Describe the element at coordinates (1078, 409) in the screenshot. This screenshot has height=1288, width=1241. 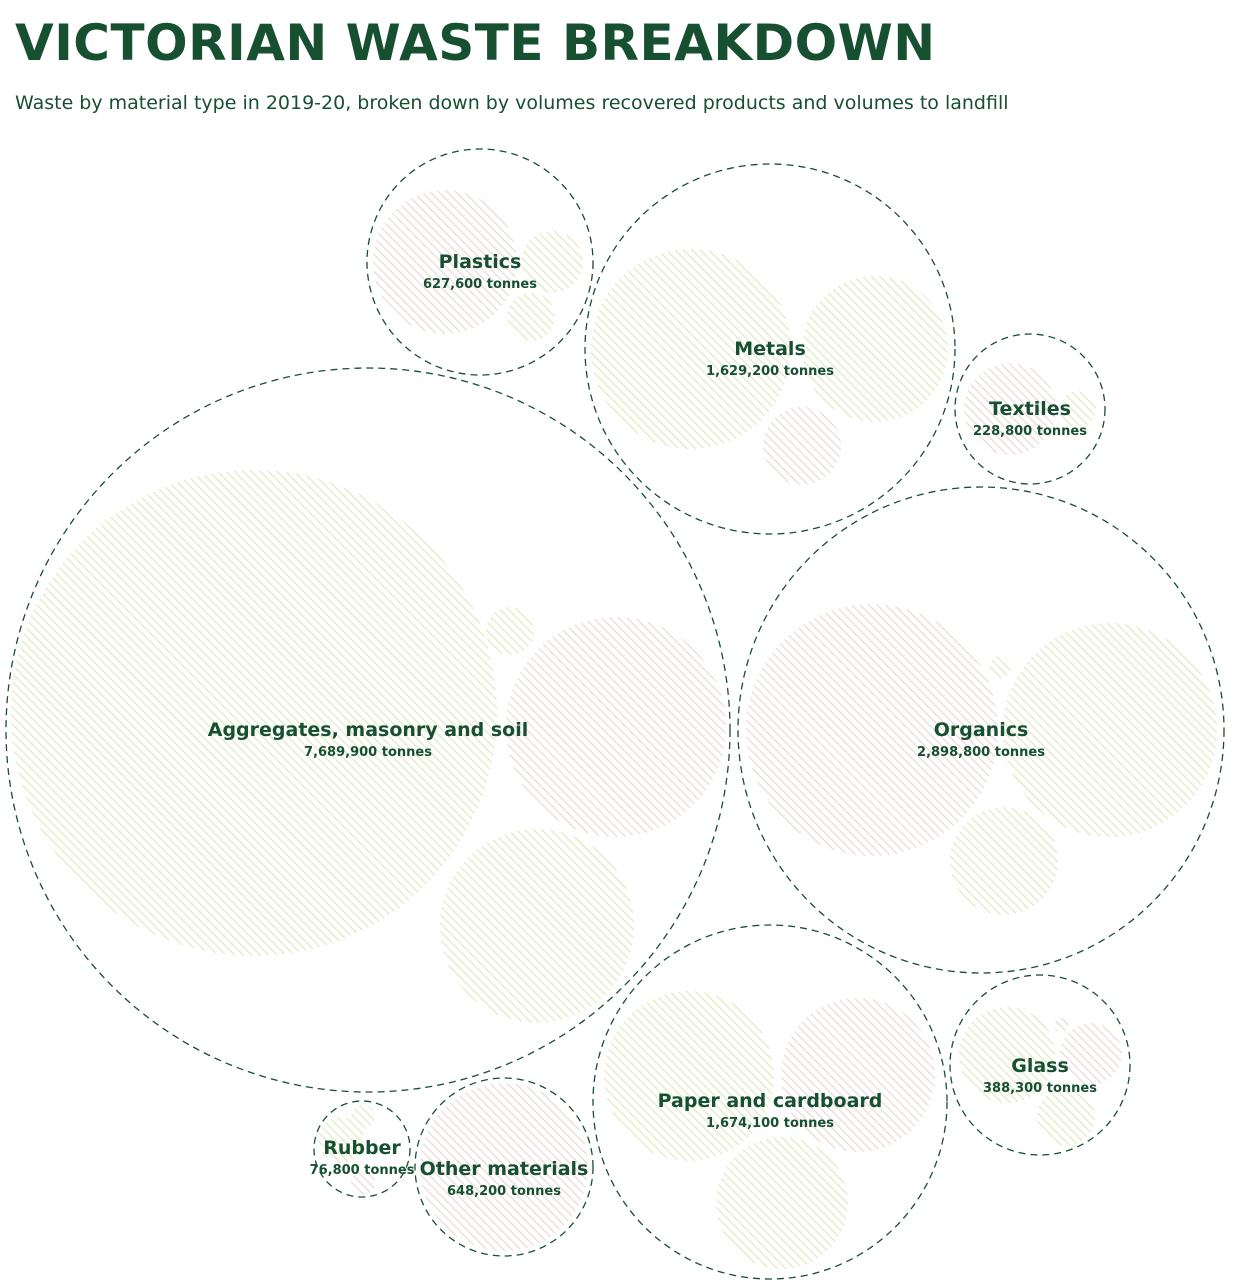
I see `textiles-recovered-bubble` at that location.